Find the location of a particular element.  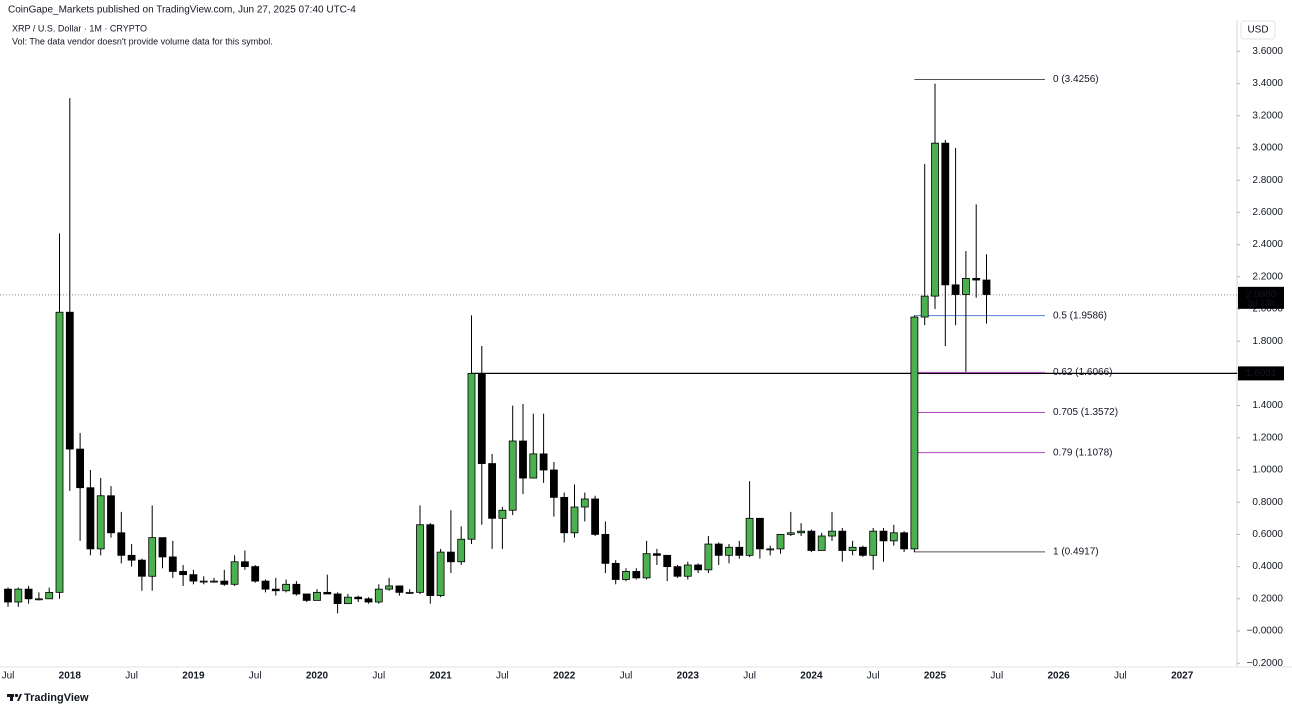

y-tick-label: 3.0000 is located at coordinates (1267, 148).